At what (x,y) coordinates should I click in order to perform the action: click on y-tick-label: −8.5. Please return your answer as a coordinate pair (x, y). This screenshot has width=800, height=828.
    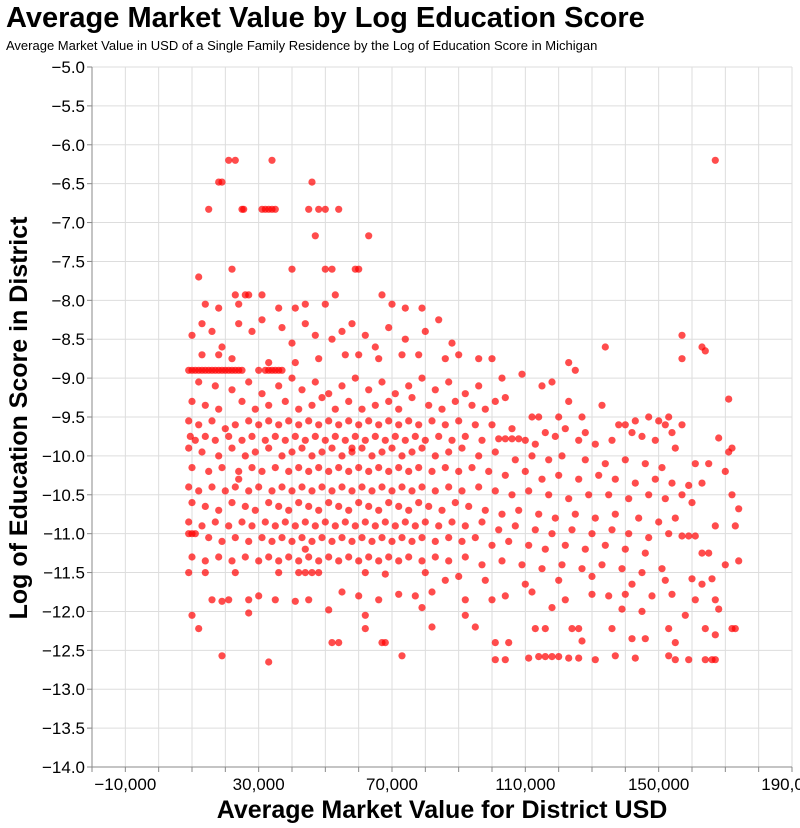
    Looking at the image, I should click on (68, 339).